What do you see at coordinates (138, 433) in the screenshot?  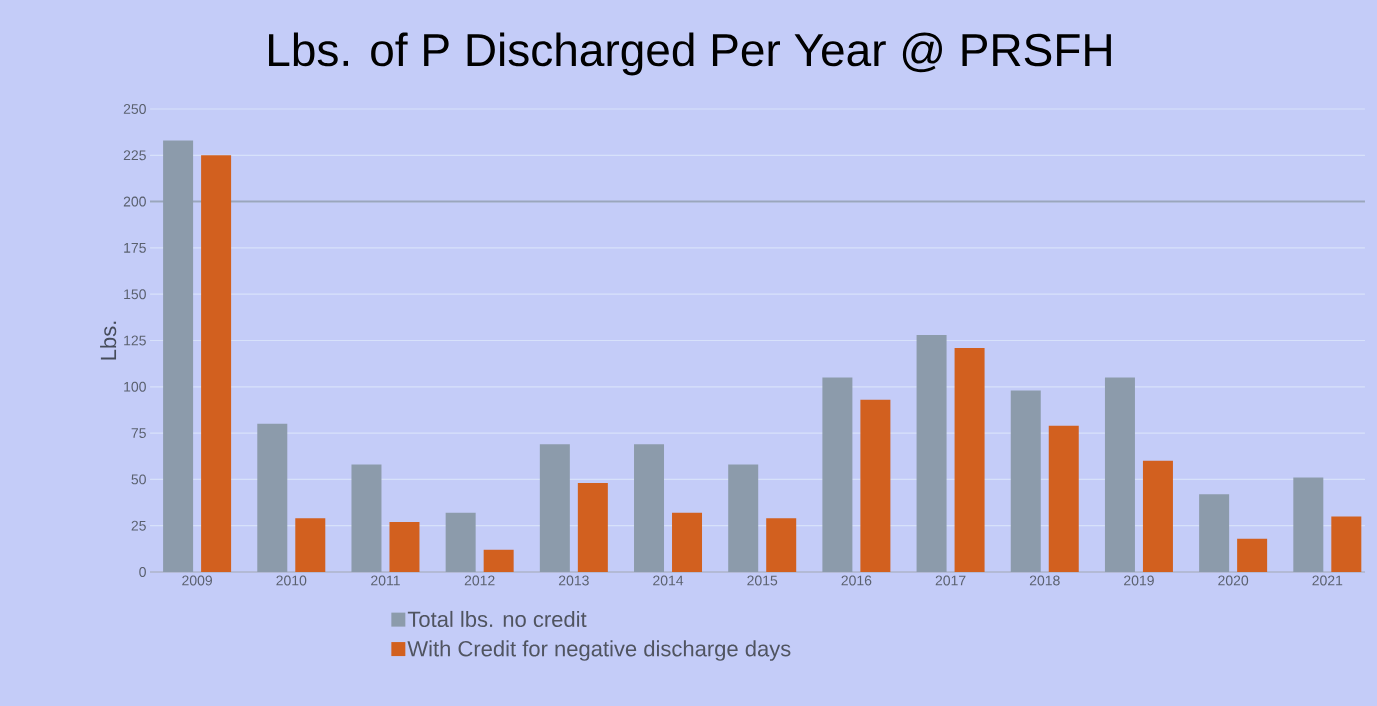 I see `y-tick-label: 75` at bounding box center [138, 433].